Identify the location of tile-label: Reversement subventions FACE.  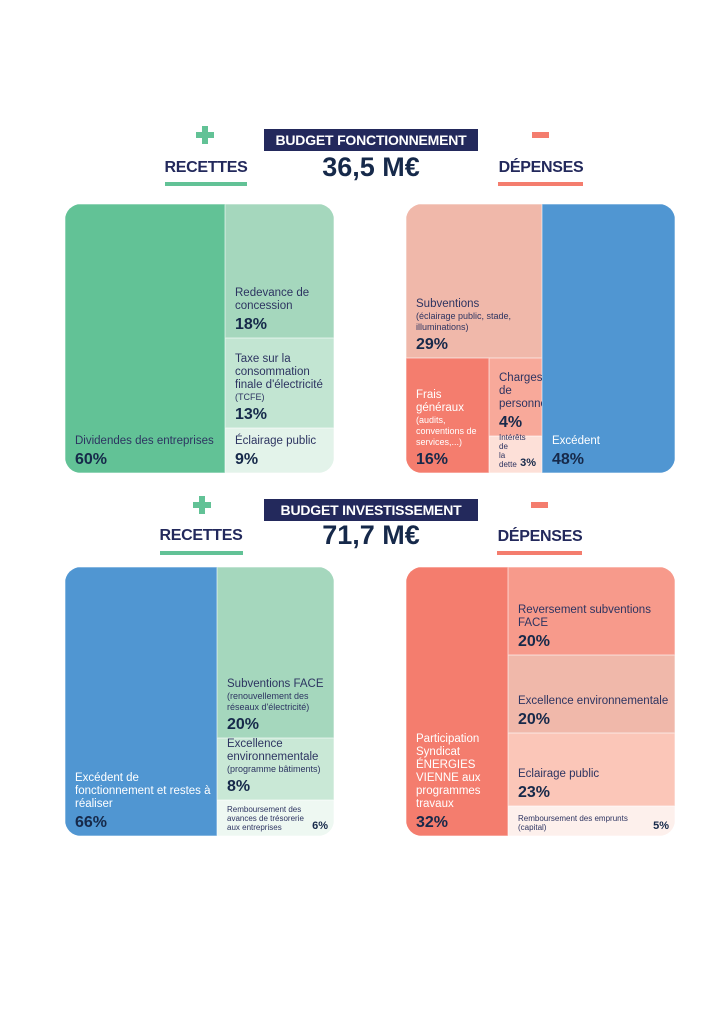
(584, 616).